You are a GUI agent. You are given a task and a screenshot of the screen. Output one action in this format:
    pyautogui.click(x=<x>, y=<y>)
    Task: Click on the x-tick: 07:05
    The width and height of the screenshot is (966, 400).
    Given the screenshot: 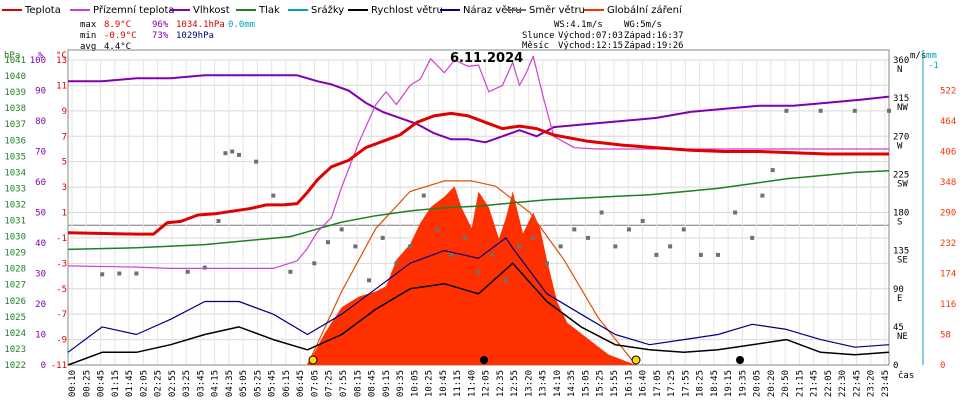 What is the action you would take?
    pyautogui.click(x=315, y=383)
    